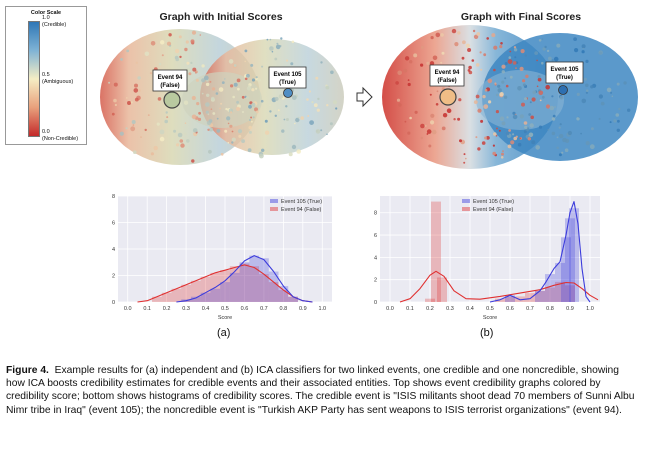  What do you see at coordinates (46, 75) in the screenshot?
I see `tick-value: 0.5` at bounding box center [46, 75].